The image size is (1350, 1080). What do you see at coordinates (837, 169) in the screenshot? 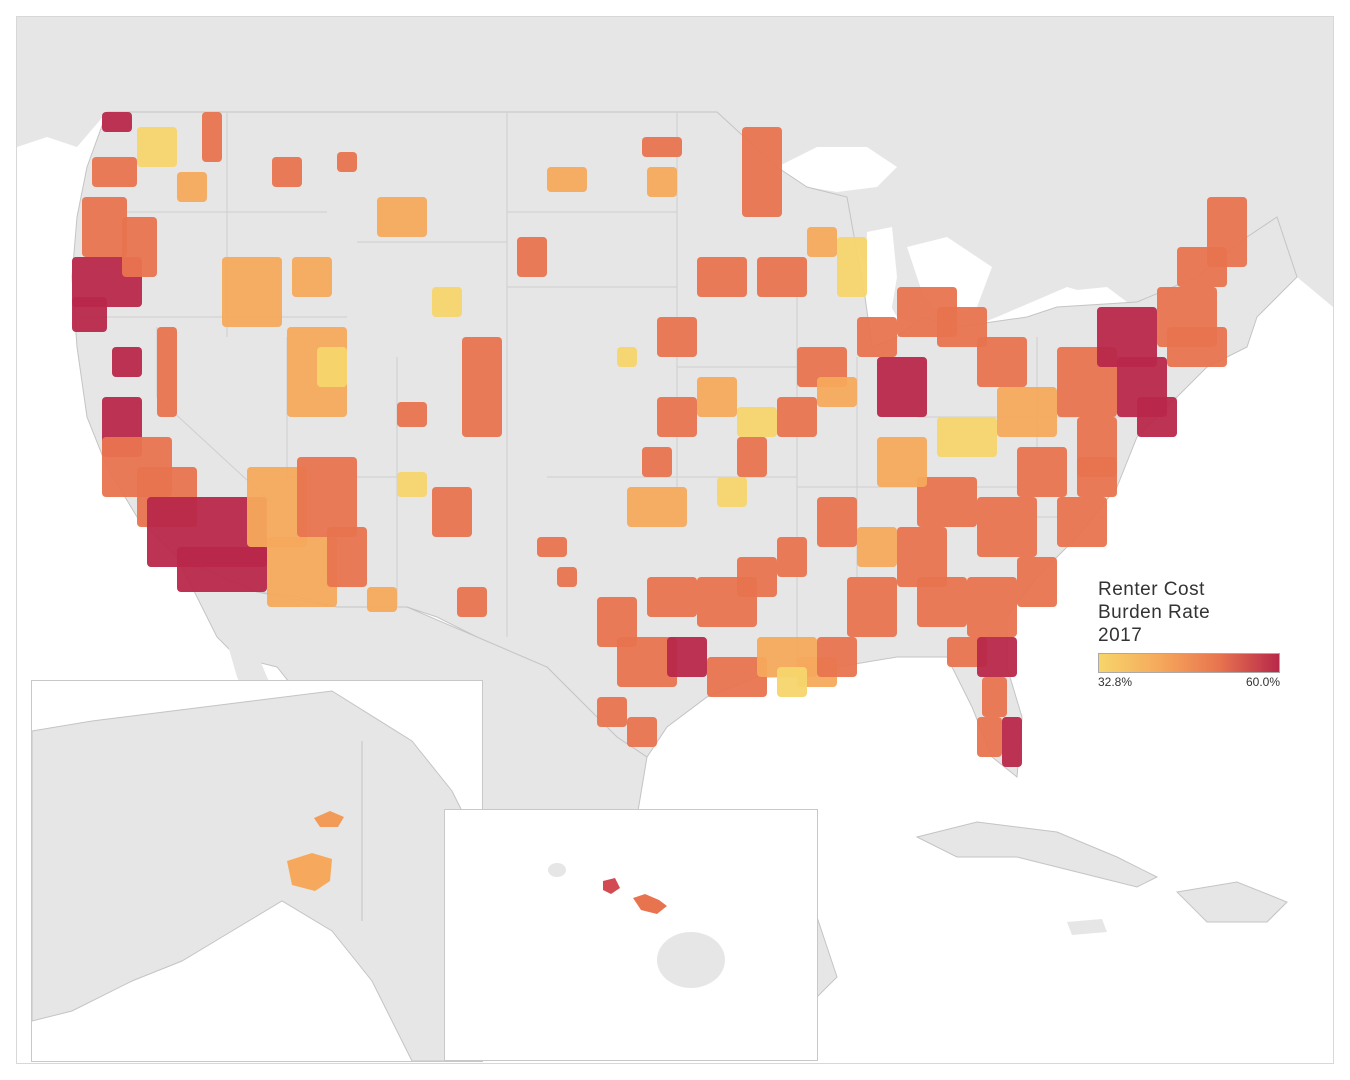
I see `lake-superior` at bounding box center [837, 169].